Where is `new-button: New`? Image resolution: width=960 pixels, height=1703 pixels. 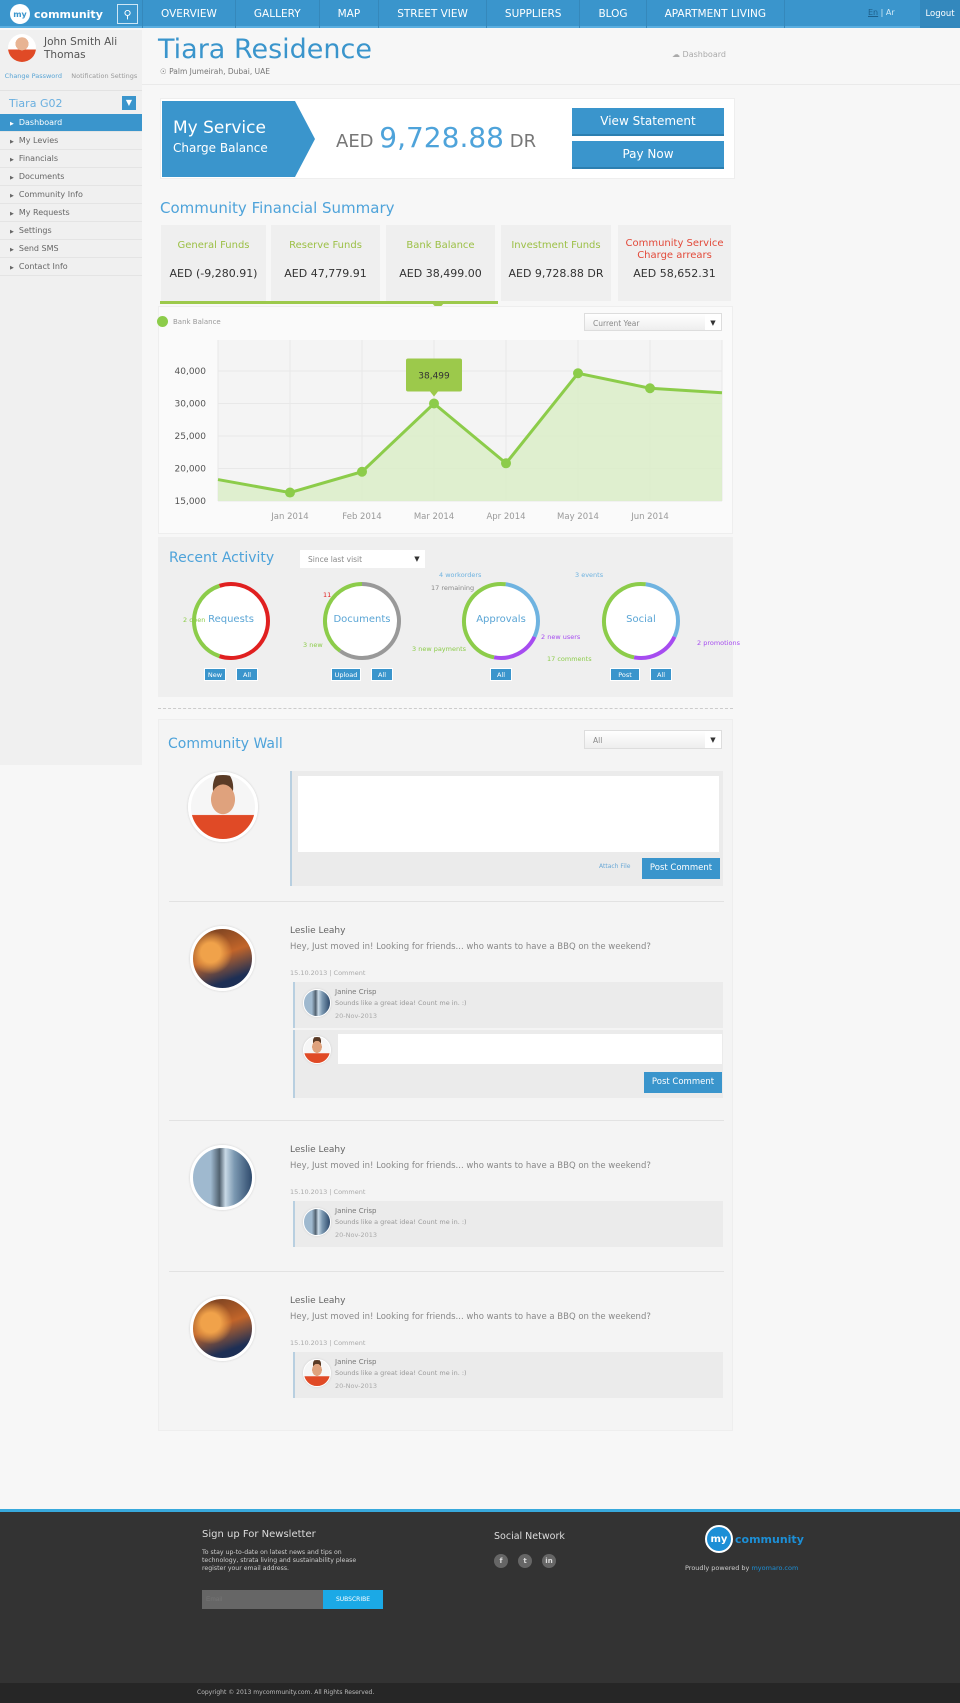 new-button: New is located at coordinates (215, 674).